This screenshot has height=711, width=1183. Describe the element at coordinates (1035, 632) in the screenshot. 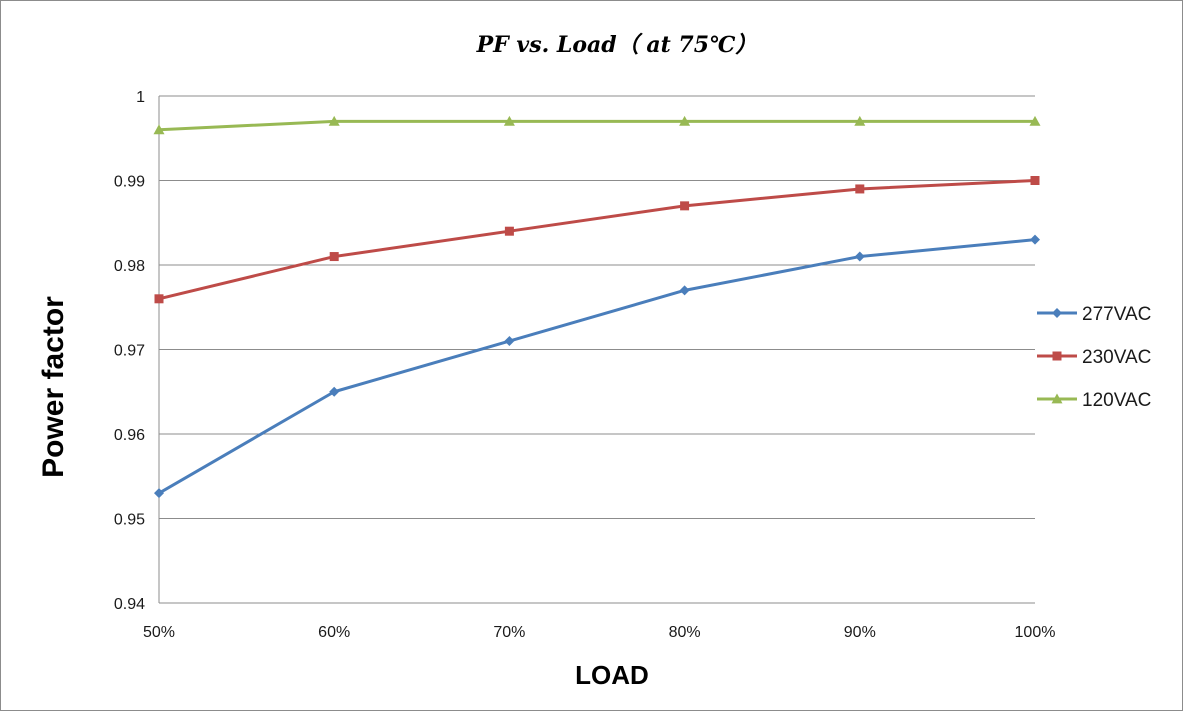

I see `x-tick-label: 100%` at that location.